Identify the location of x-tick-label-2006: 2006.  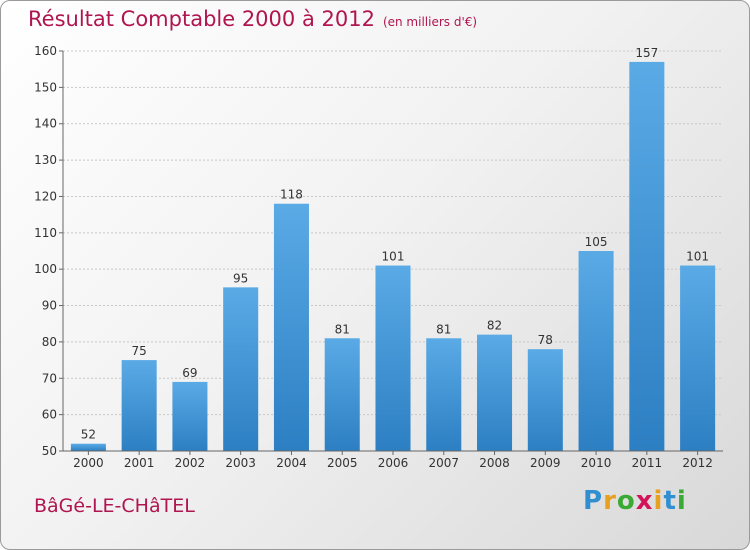
(393, 463).